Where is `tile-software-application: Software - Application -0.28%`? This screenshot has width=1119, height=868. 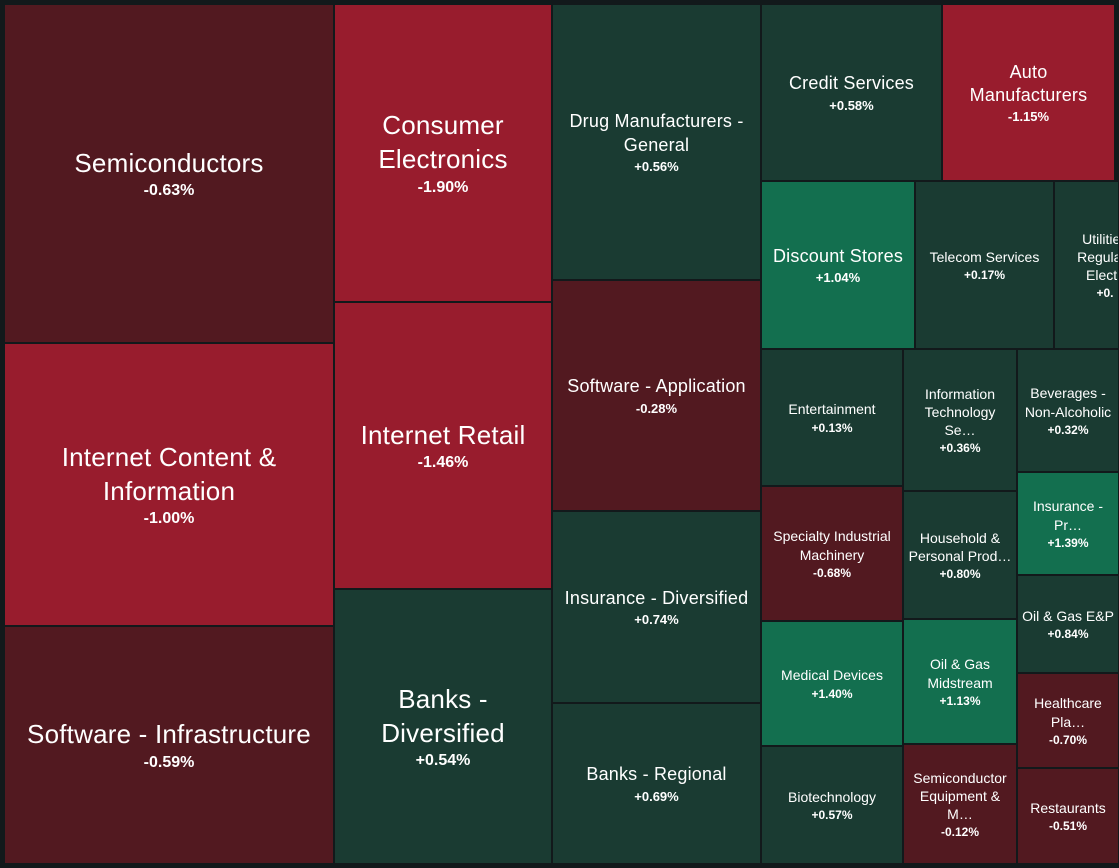
tile-software-application: Software - Application -0.28% is located at coordinates (656, 395).